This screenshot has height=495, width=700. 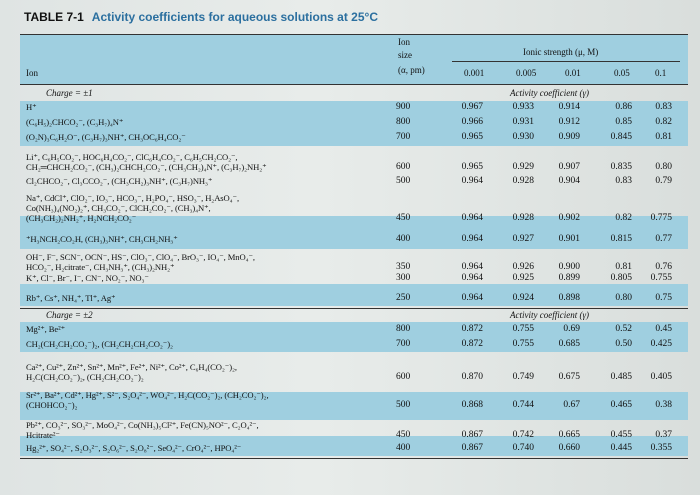 What do you see at coordinates (621, 405) in the screenshot?
I see `activity-coefficient: 0.465` at bounding box center [621, 405].